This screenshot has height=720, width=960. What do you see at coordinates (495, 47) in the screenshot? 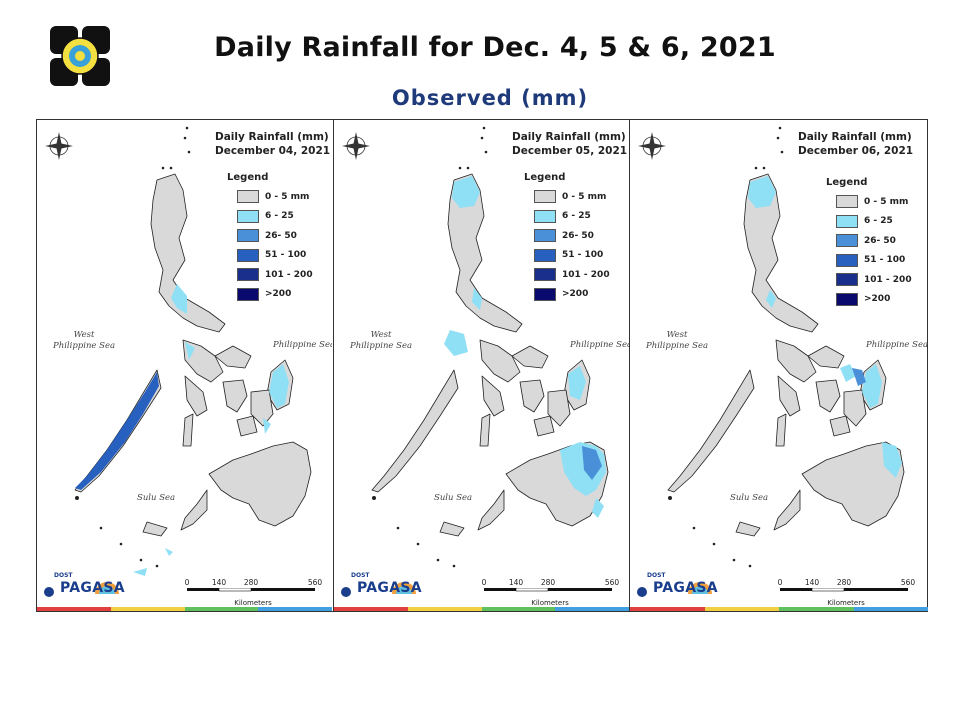
I see `page-title: Daily Rainfall for Dec. 4, 5 & 6, 2021` at bounding box center [495, 47].